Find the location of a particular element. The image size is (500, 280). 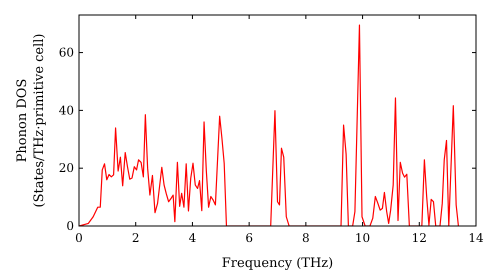

y-tick-label: 40 is located at coordinates (66, 110).